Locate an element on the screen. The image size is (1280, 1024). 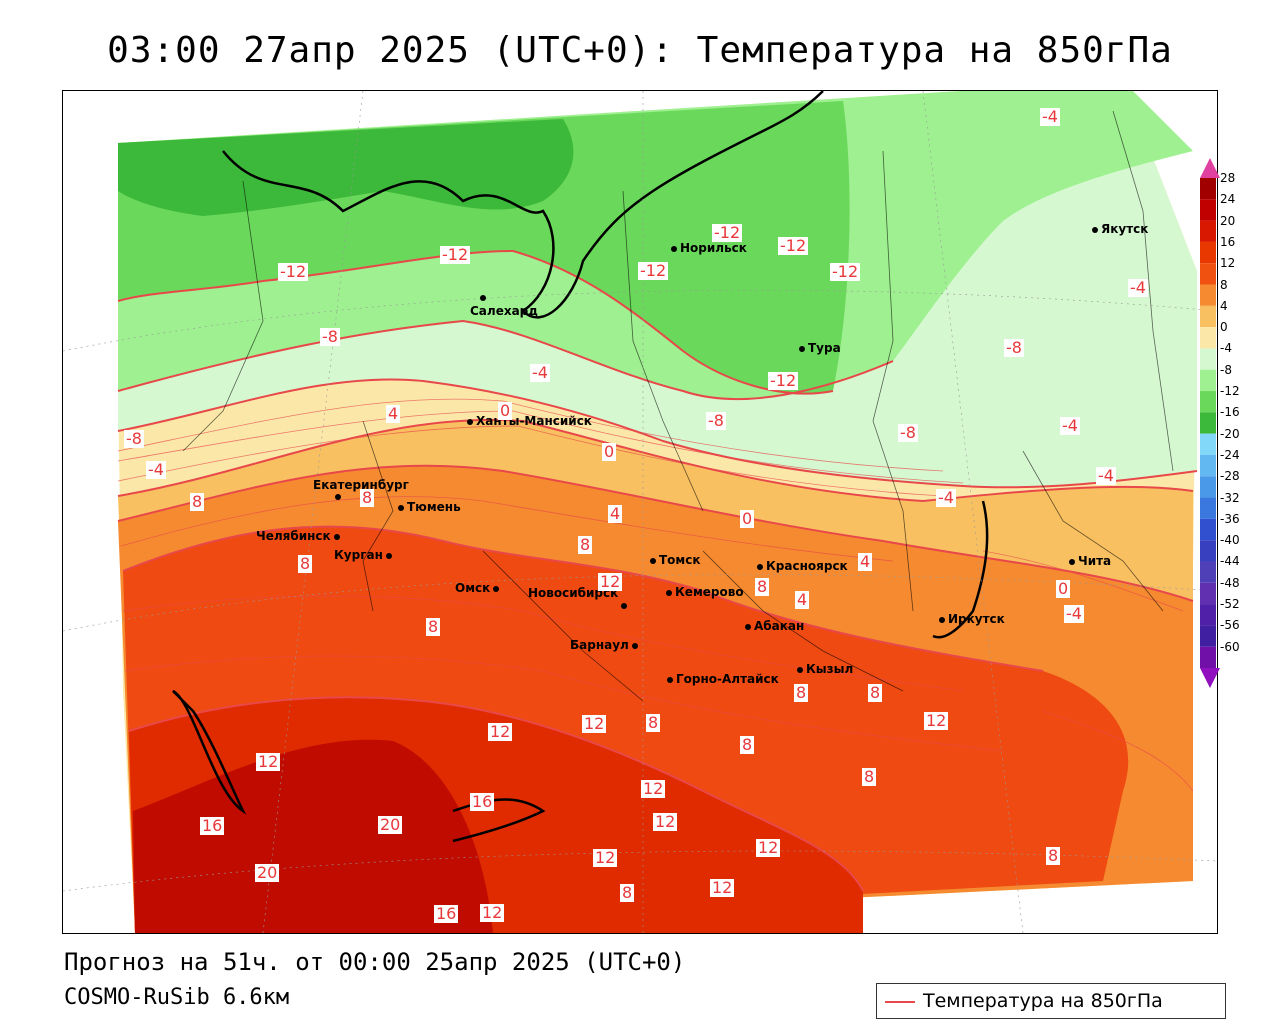
scale-tick-label: -24 is located at coordinates (1230, 454).